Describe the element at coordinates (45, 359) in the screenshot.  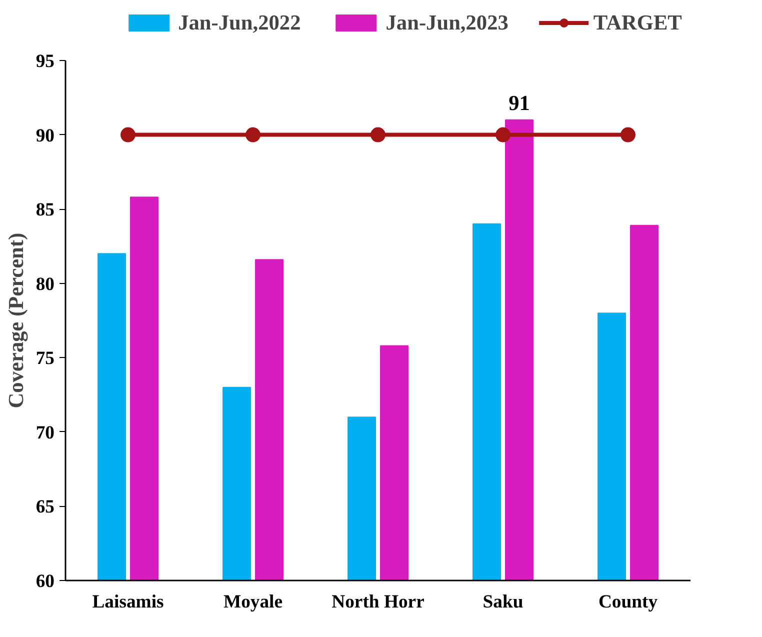
I see `y-tick-label: 75` at that location.